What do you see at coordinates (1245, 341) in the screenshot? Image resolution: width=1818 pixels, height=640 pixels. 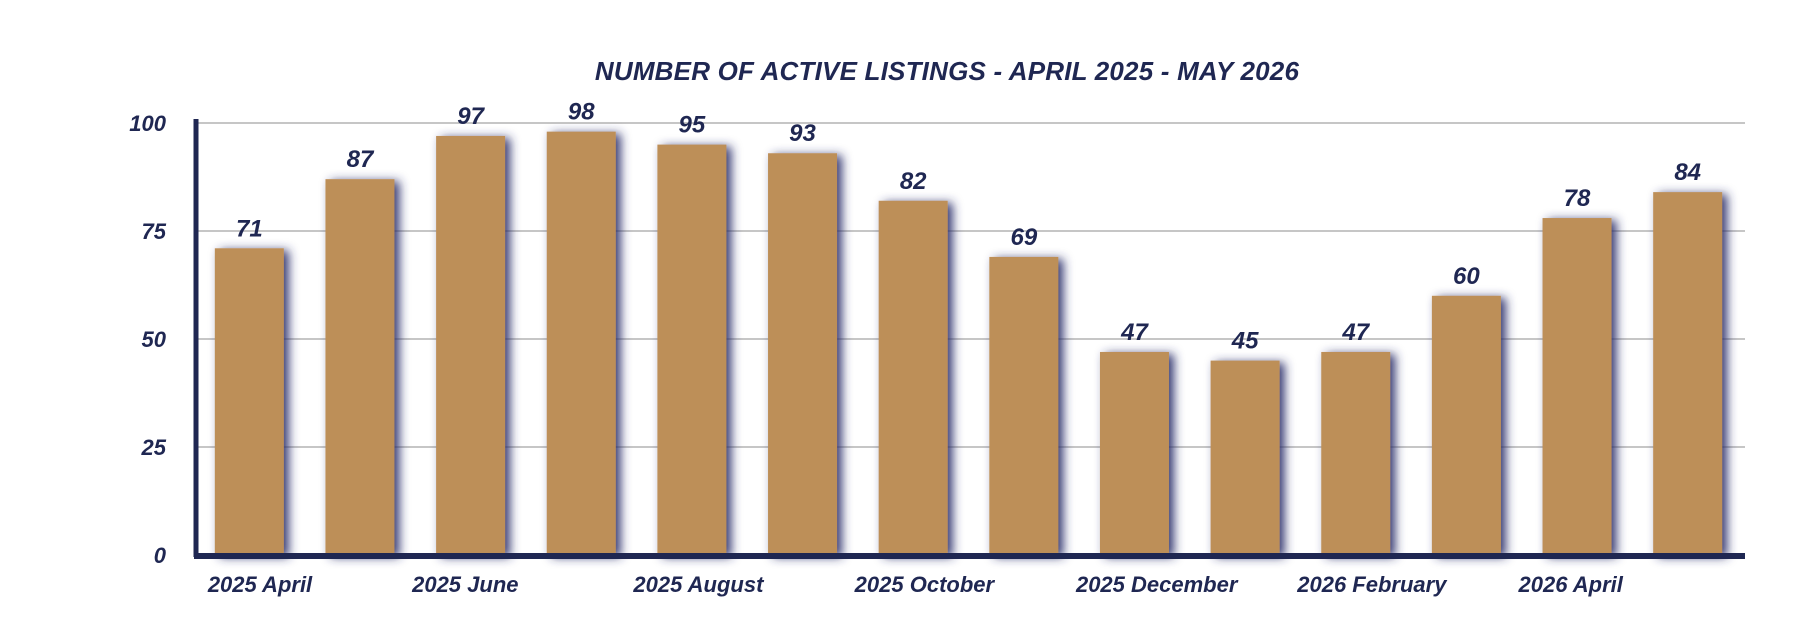 I see `data-label: 45` at bounding box center [1245, 341].